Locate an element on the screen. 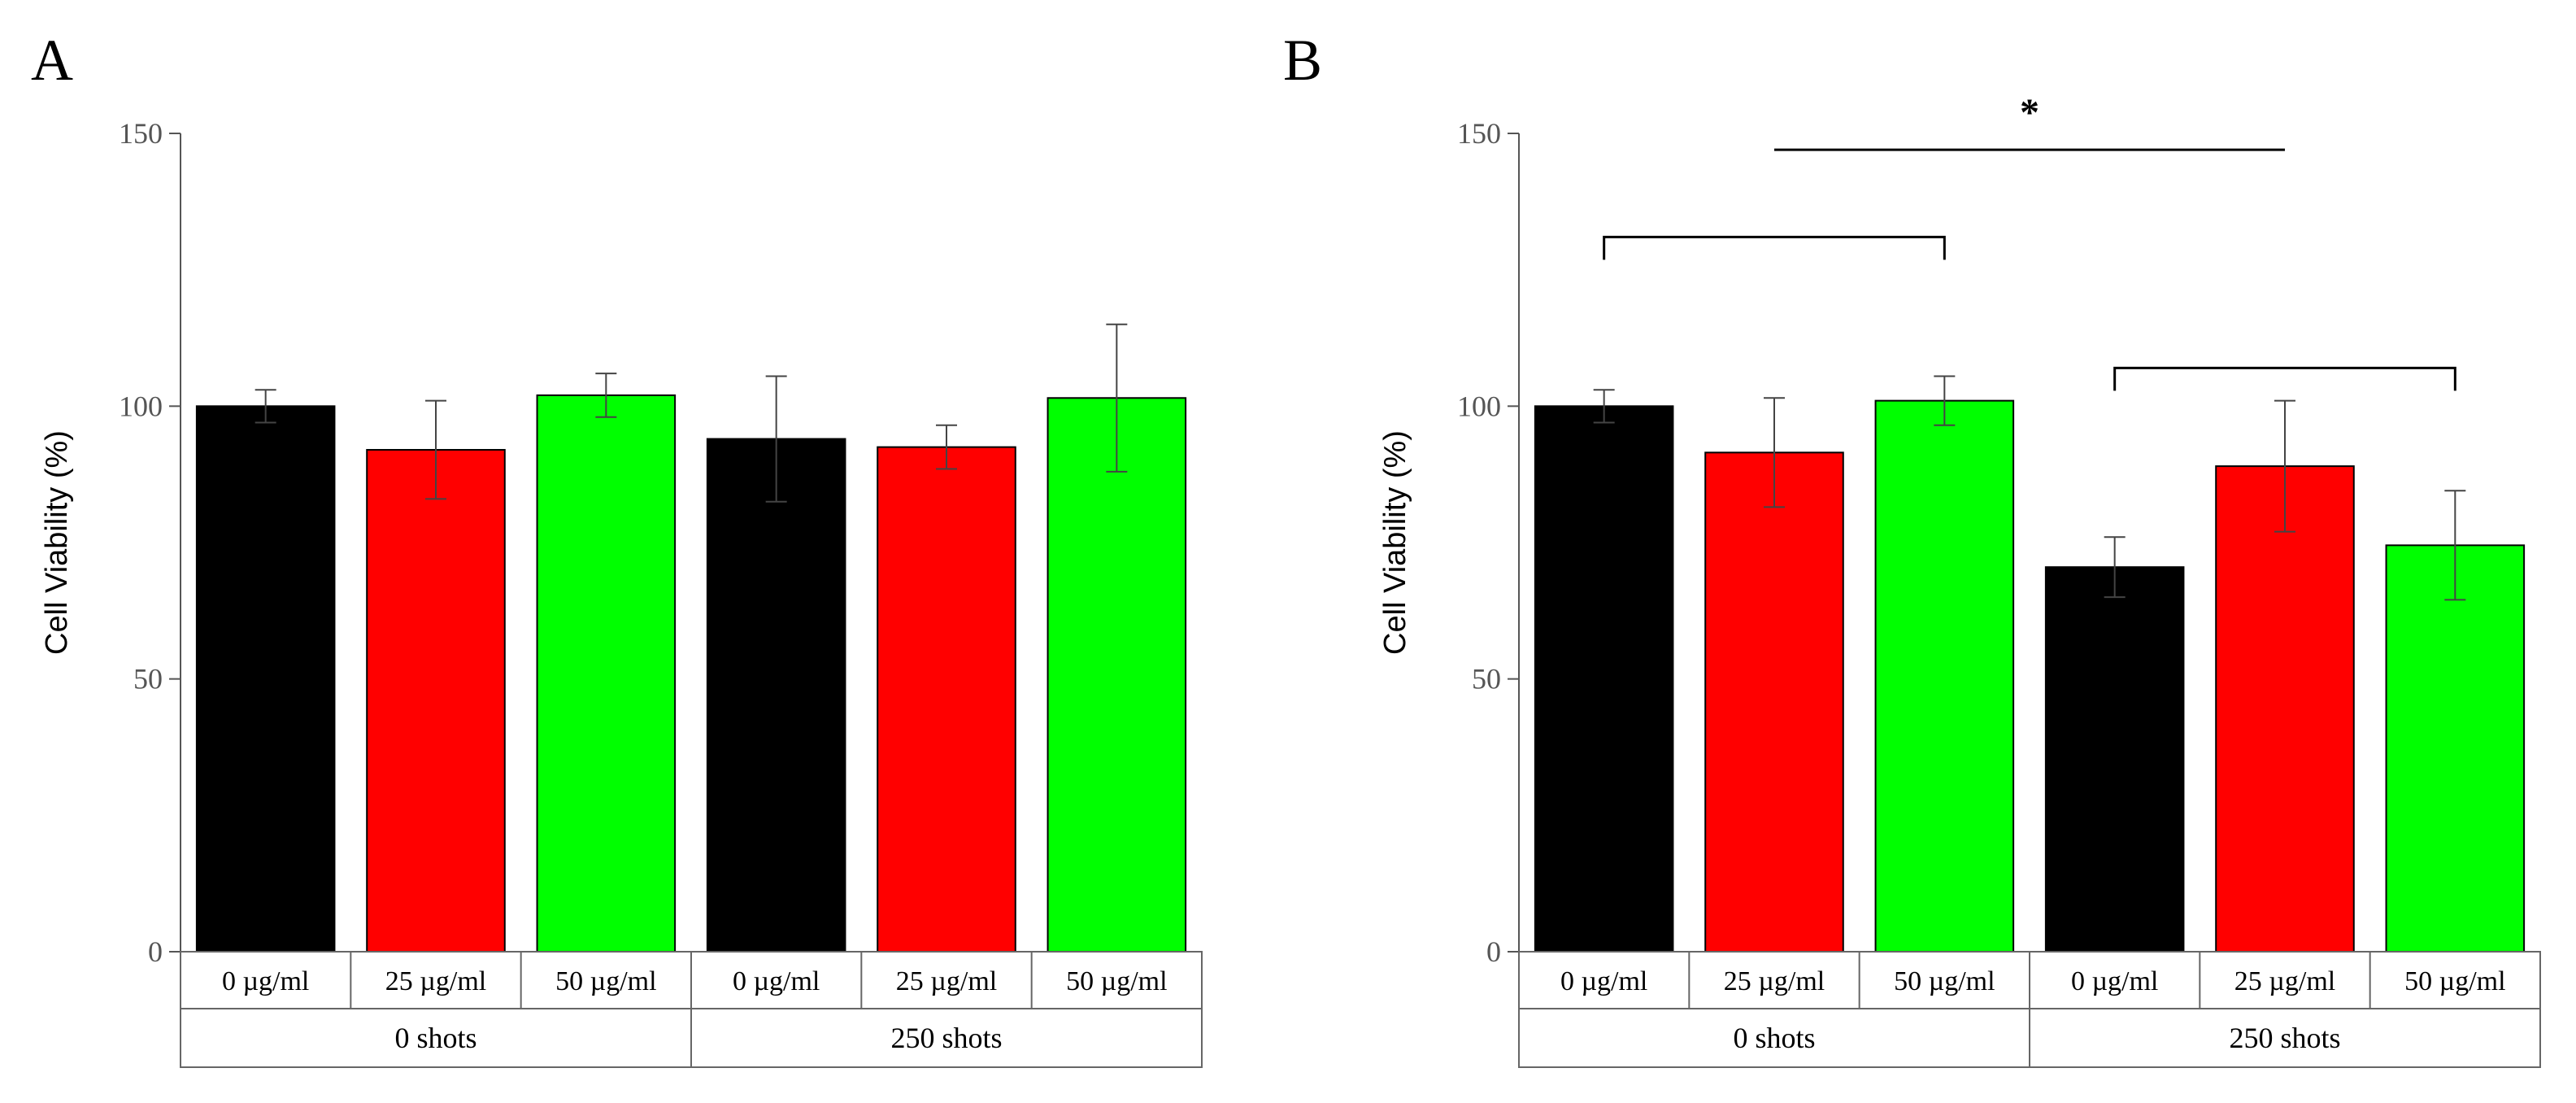  significance-label: * is located at coordinates (2030, 112).